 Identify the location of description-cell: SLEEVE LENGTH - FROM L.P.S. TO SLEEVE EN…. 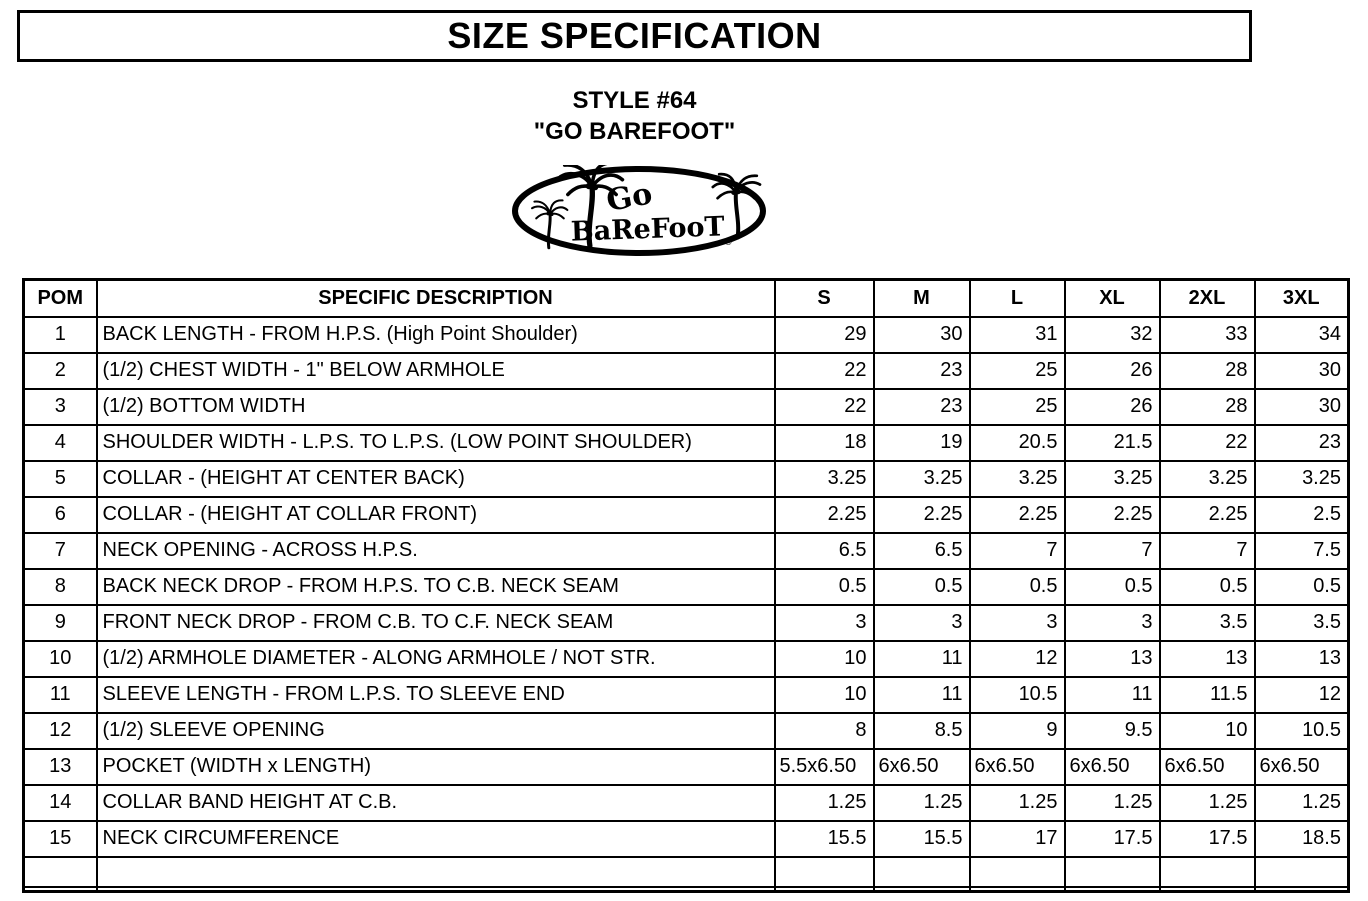
(435, 694).